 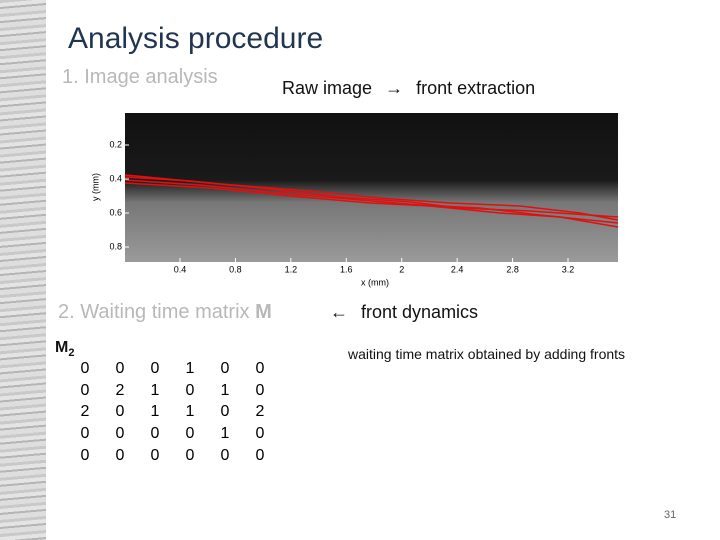 I want to click on y-tick-label: 0.4, so click(x=115, y=178).